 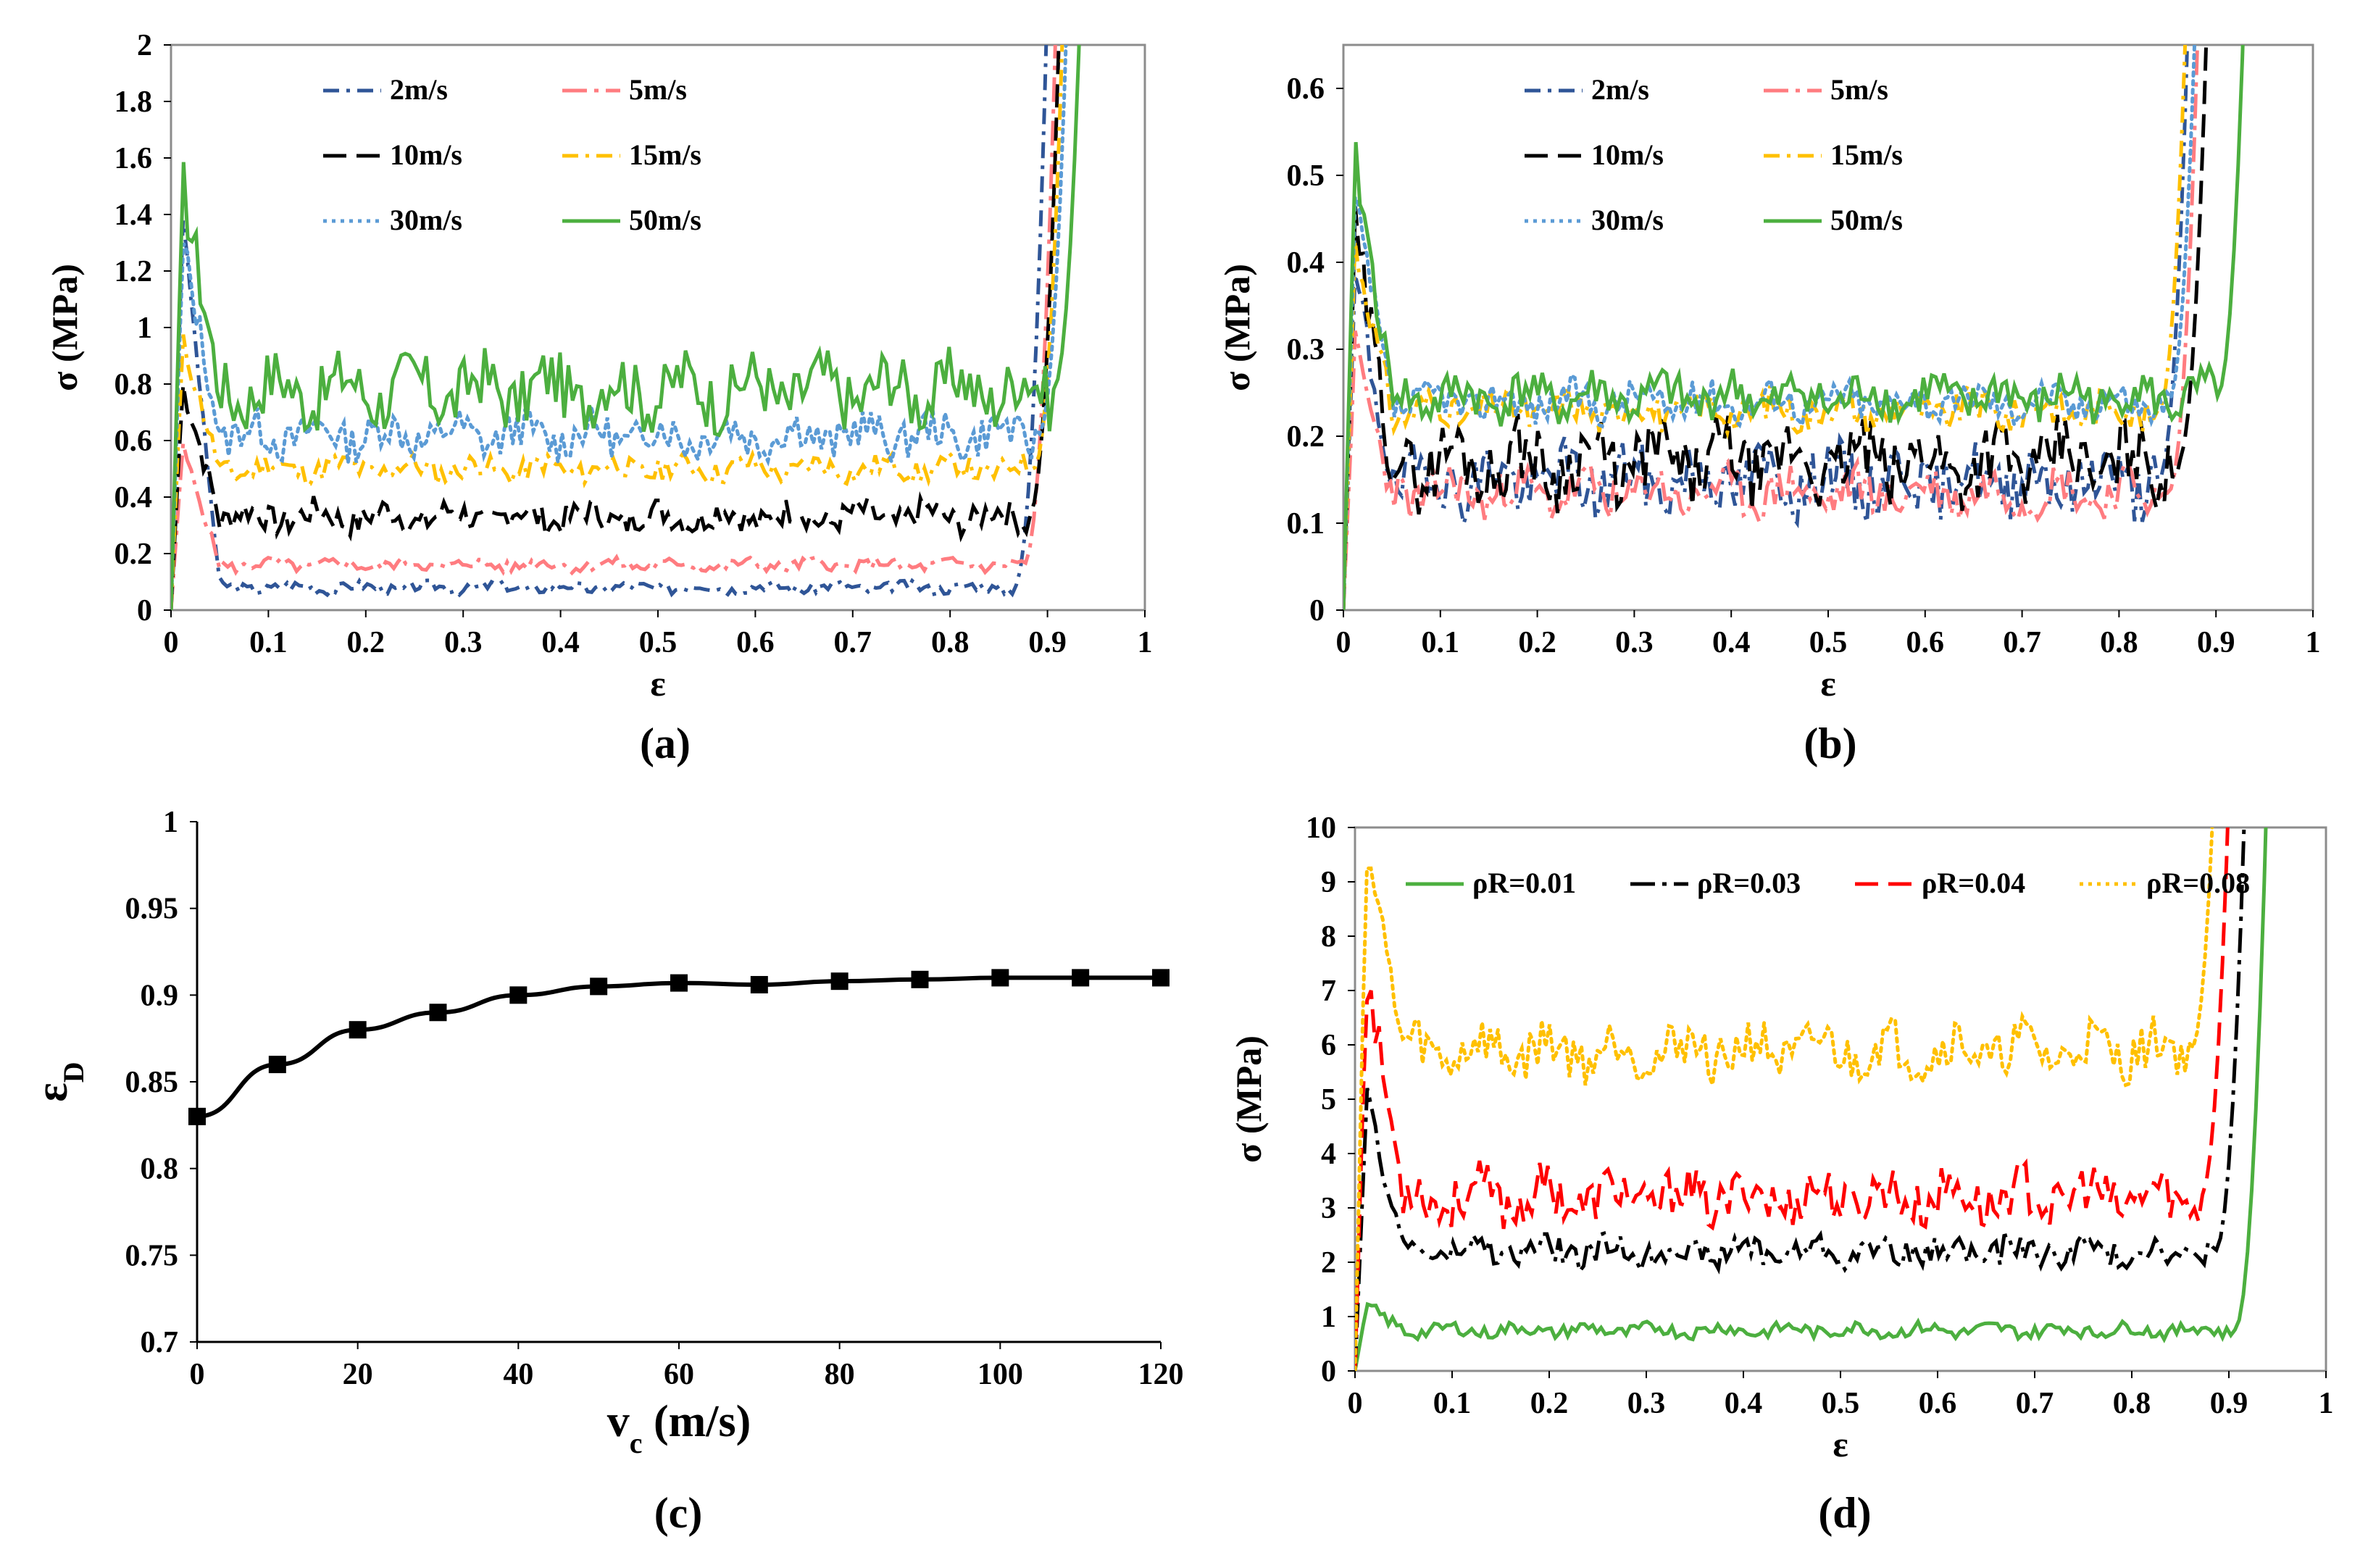 I want to click on y-tick-label: 1.2, so click(x=133, y=271).